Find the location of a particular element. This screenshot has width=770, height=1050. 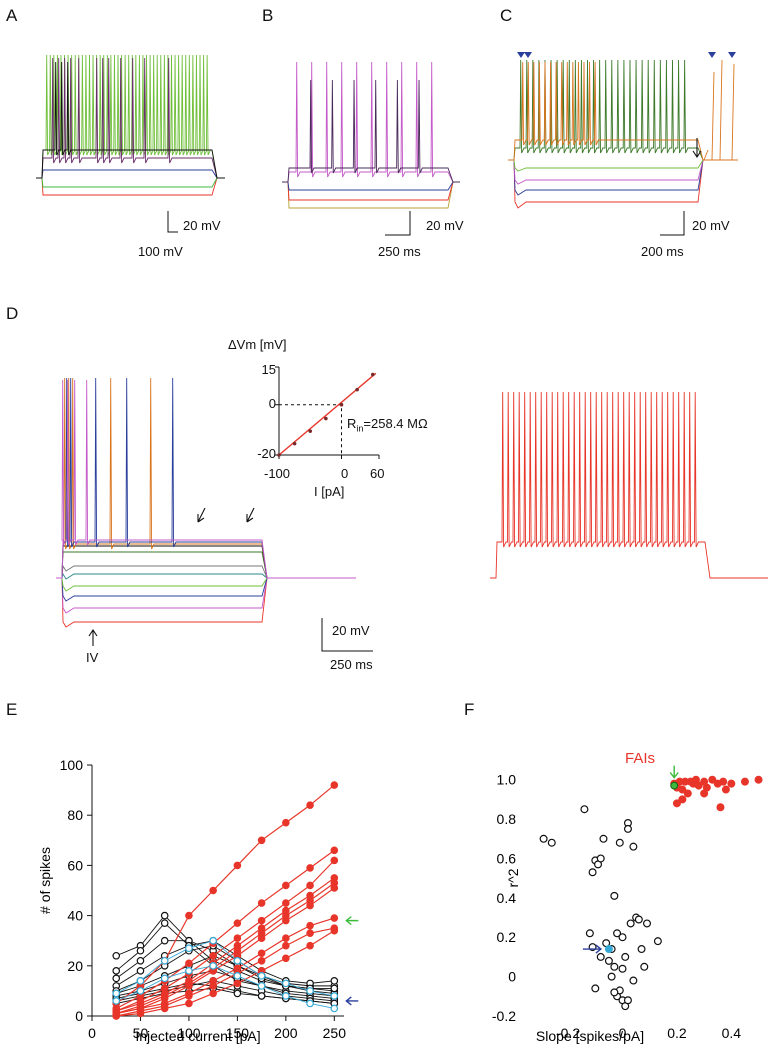

inset-rin-prefix: R is located at coordinates (352, 423).